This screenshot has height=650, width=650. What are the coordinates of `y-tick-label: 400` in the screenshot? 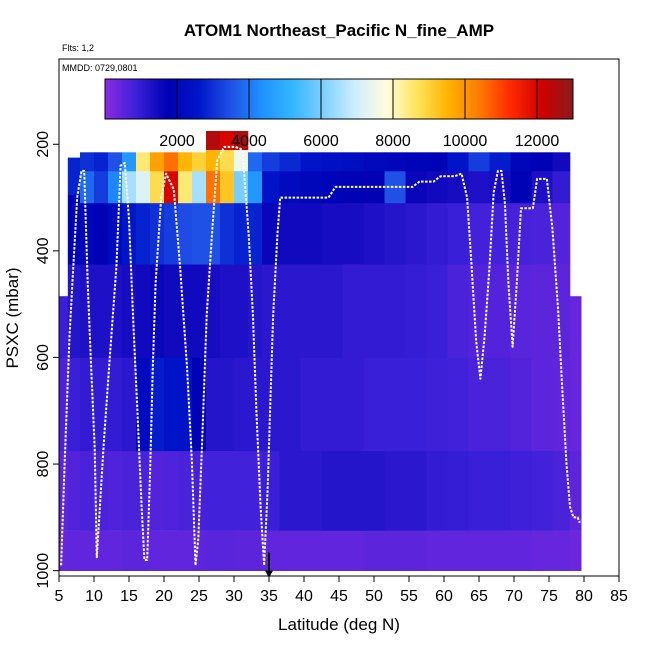 It's located at (43, 250).